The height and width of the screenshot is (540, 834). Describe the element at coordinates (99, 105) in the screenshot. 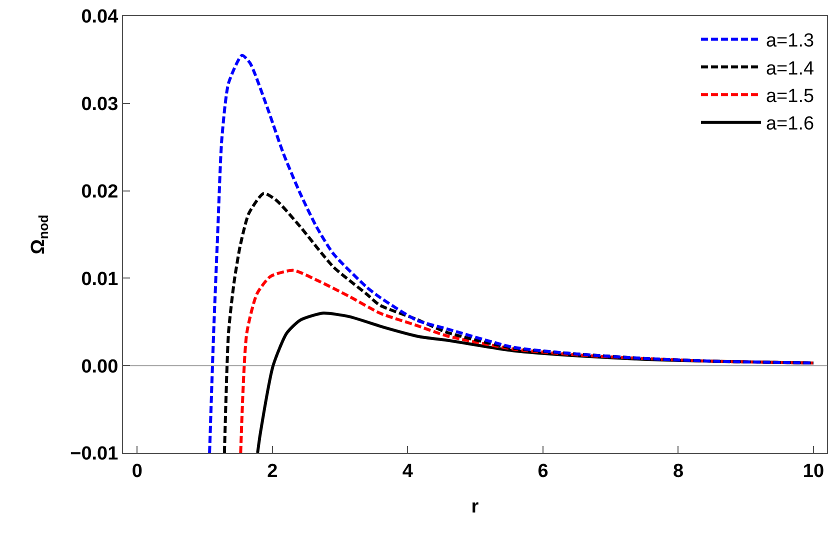

I see `y-tick-label: 0.03` at that location.